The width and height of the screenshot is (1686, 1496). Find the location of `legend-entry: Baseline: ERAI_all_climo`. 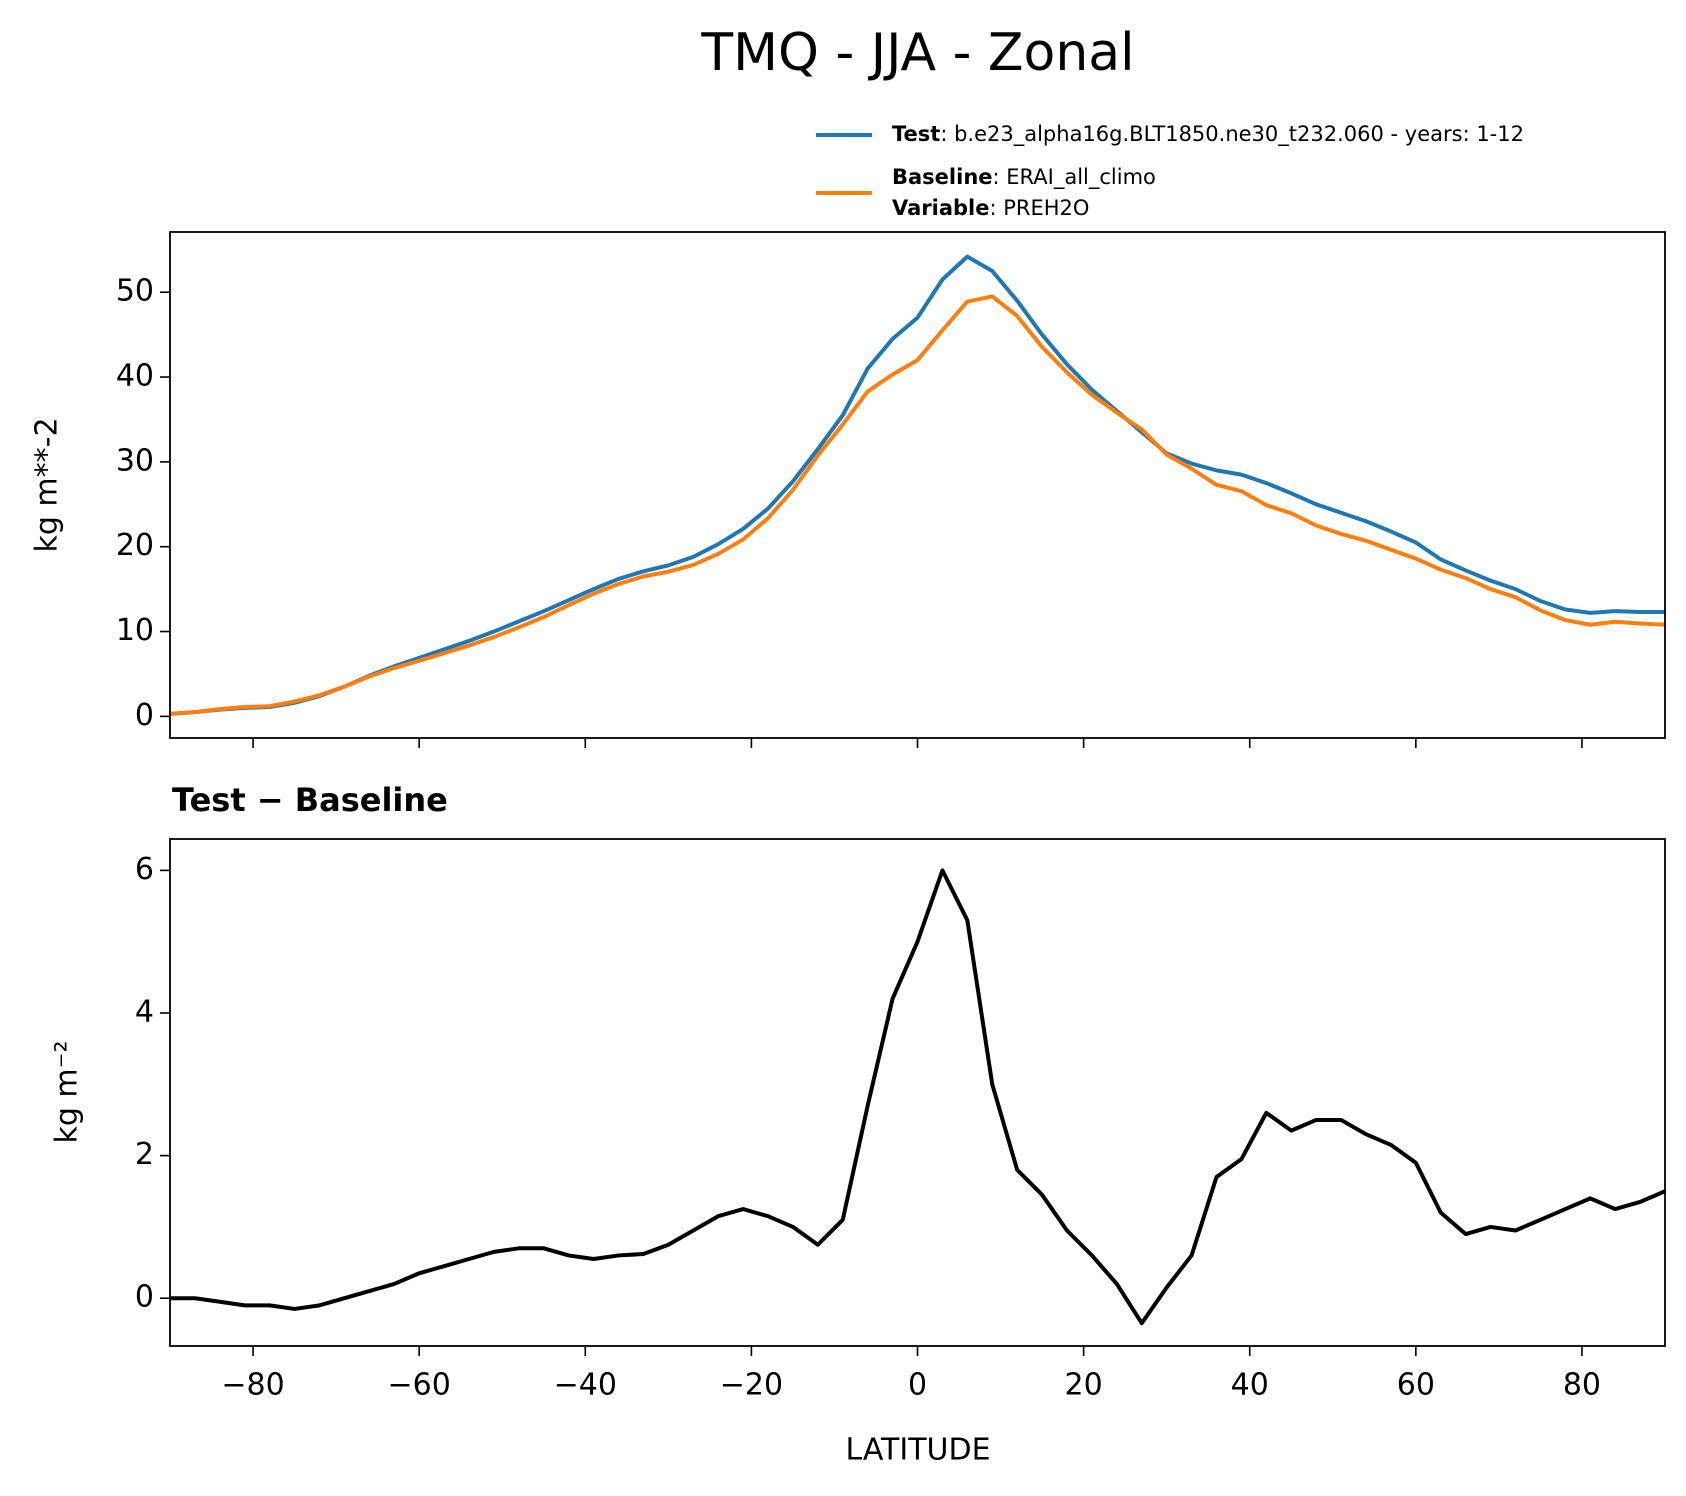

legend-entry: Baseline: ERAI_all_climo is located at coordinates (1024, 177).